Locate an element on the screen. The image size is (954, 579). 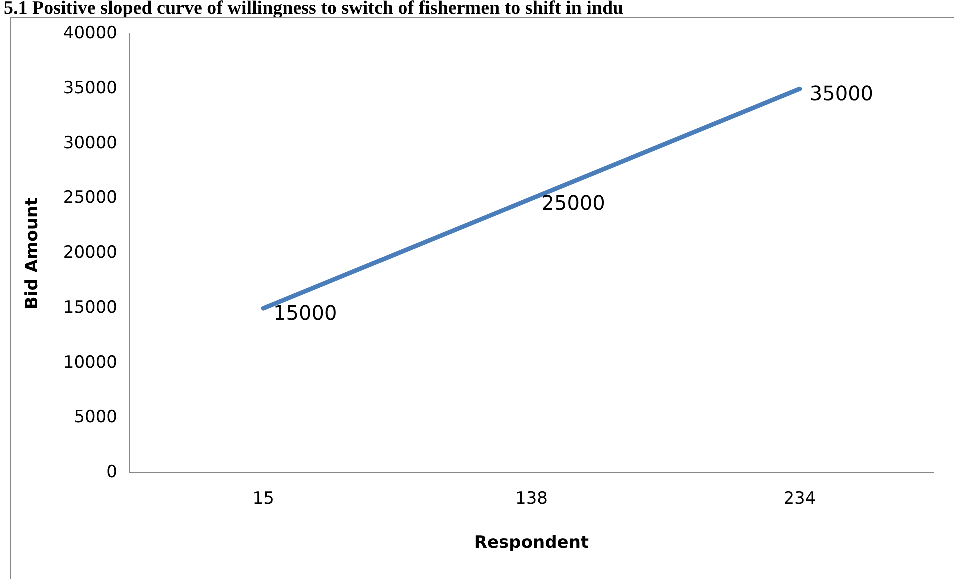
x-tick-label: 15 is located at coordinates (263, 498).